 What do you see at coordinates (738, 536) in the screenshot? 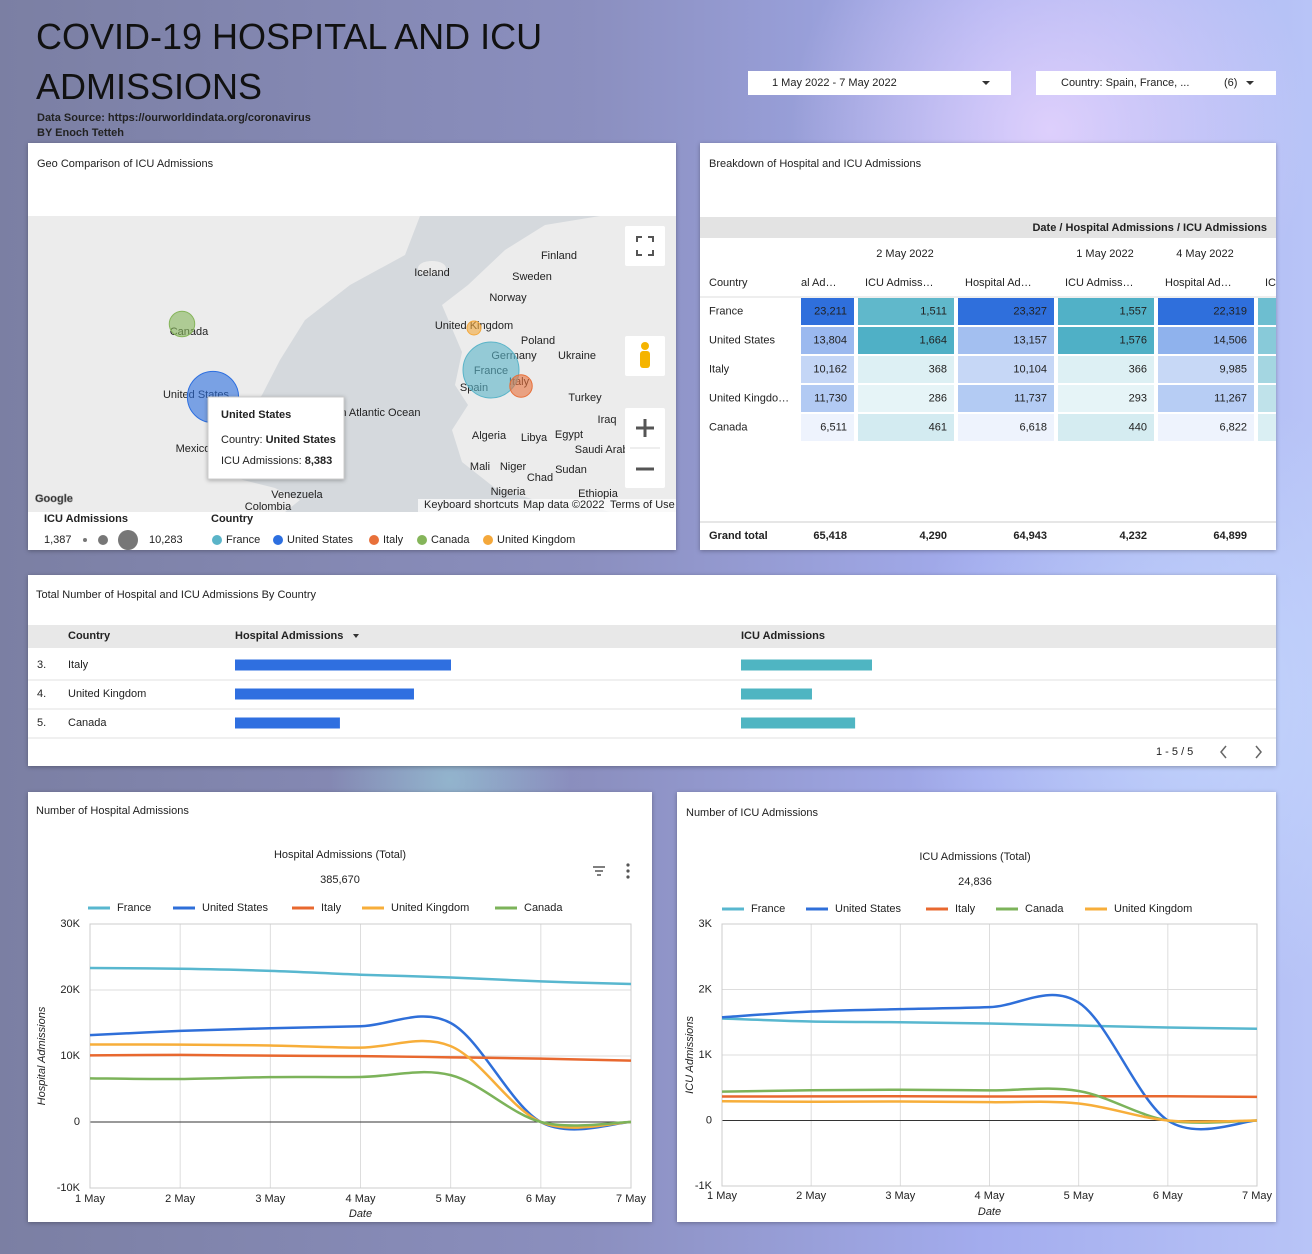
I see `total-cell: Grand total` at bounding box center [738, 536].